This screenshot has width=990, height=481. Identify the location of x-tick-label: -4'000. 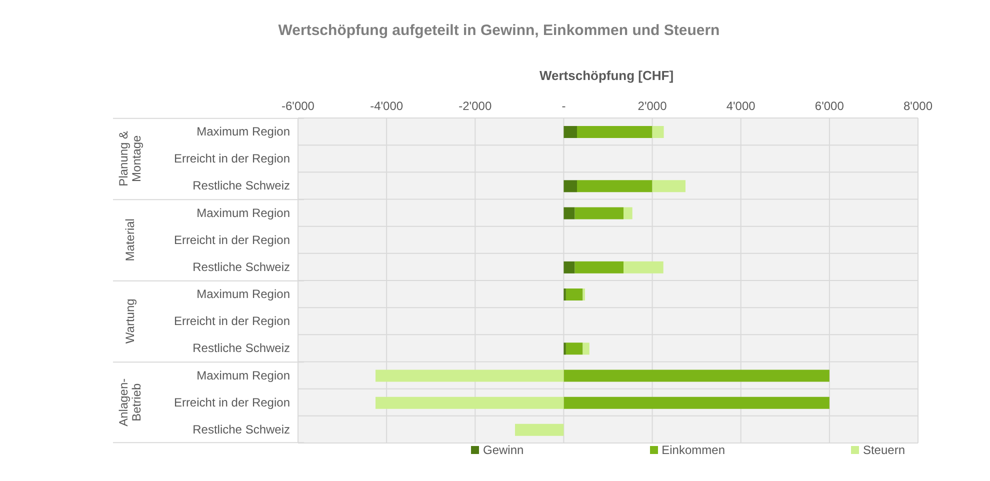
(387, 106).